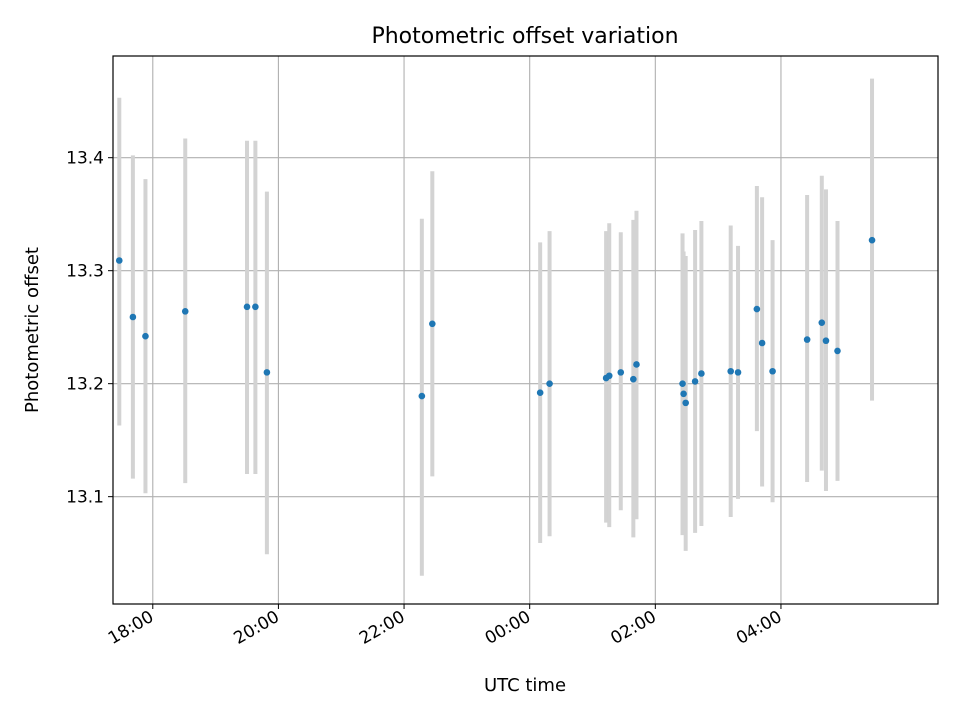  Describe the element at coordinates (525, 685) in the screenshot. I see `x-axis-label: UTC time` at that location.